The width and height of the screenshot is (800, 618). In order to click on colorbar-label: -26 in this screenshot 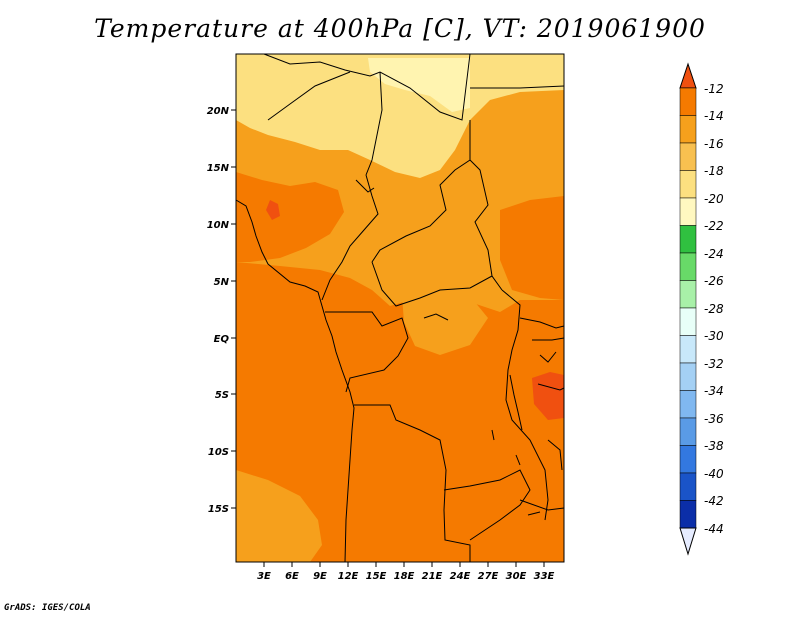, I will do `click(714, 281)`.